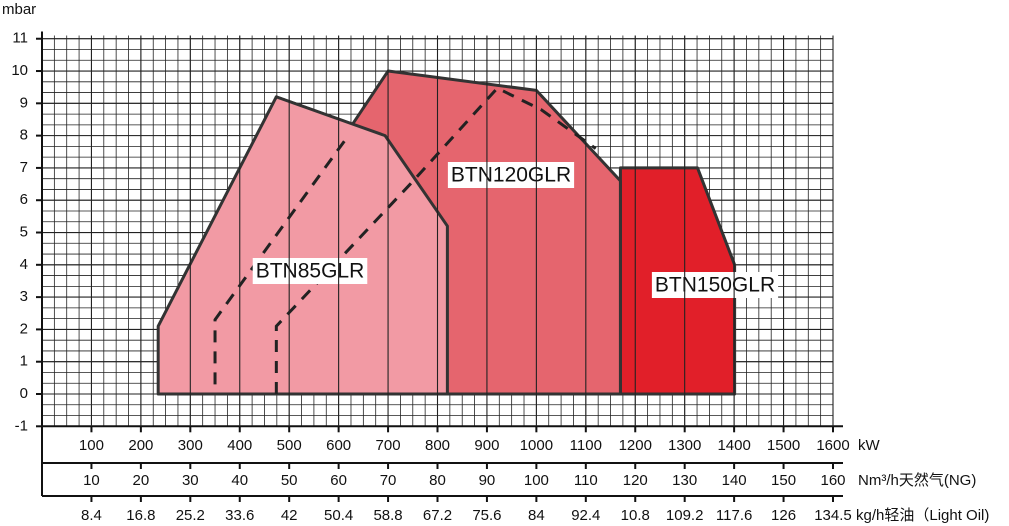 This screenshot has width=1009, height=526. What do you see at coordinates (783, 515) in the screenshot?
I see `x-tick-label: 126` at bounding box center [783, 515].